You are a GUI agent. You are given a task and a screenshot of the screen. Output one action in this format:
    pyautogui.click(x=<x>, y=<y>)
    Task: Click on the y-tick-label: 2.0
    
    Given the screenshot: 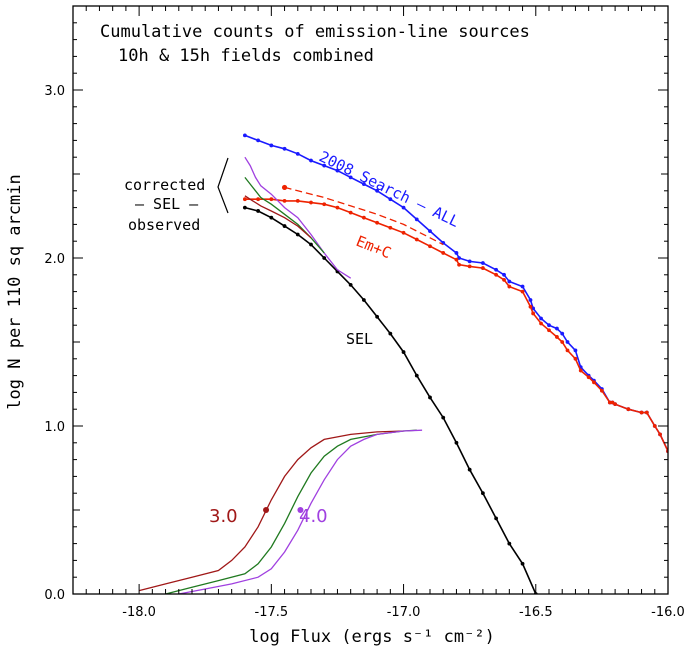 What is the action you would take?
    pyautogui.click(x=54, y=259)
    